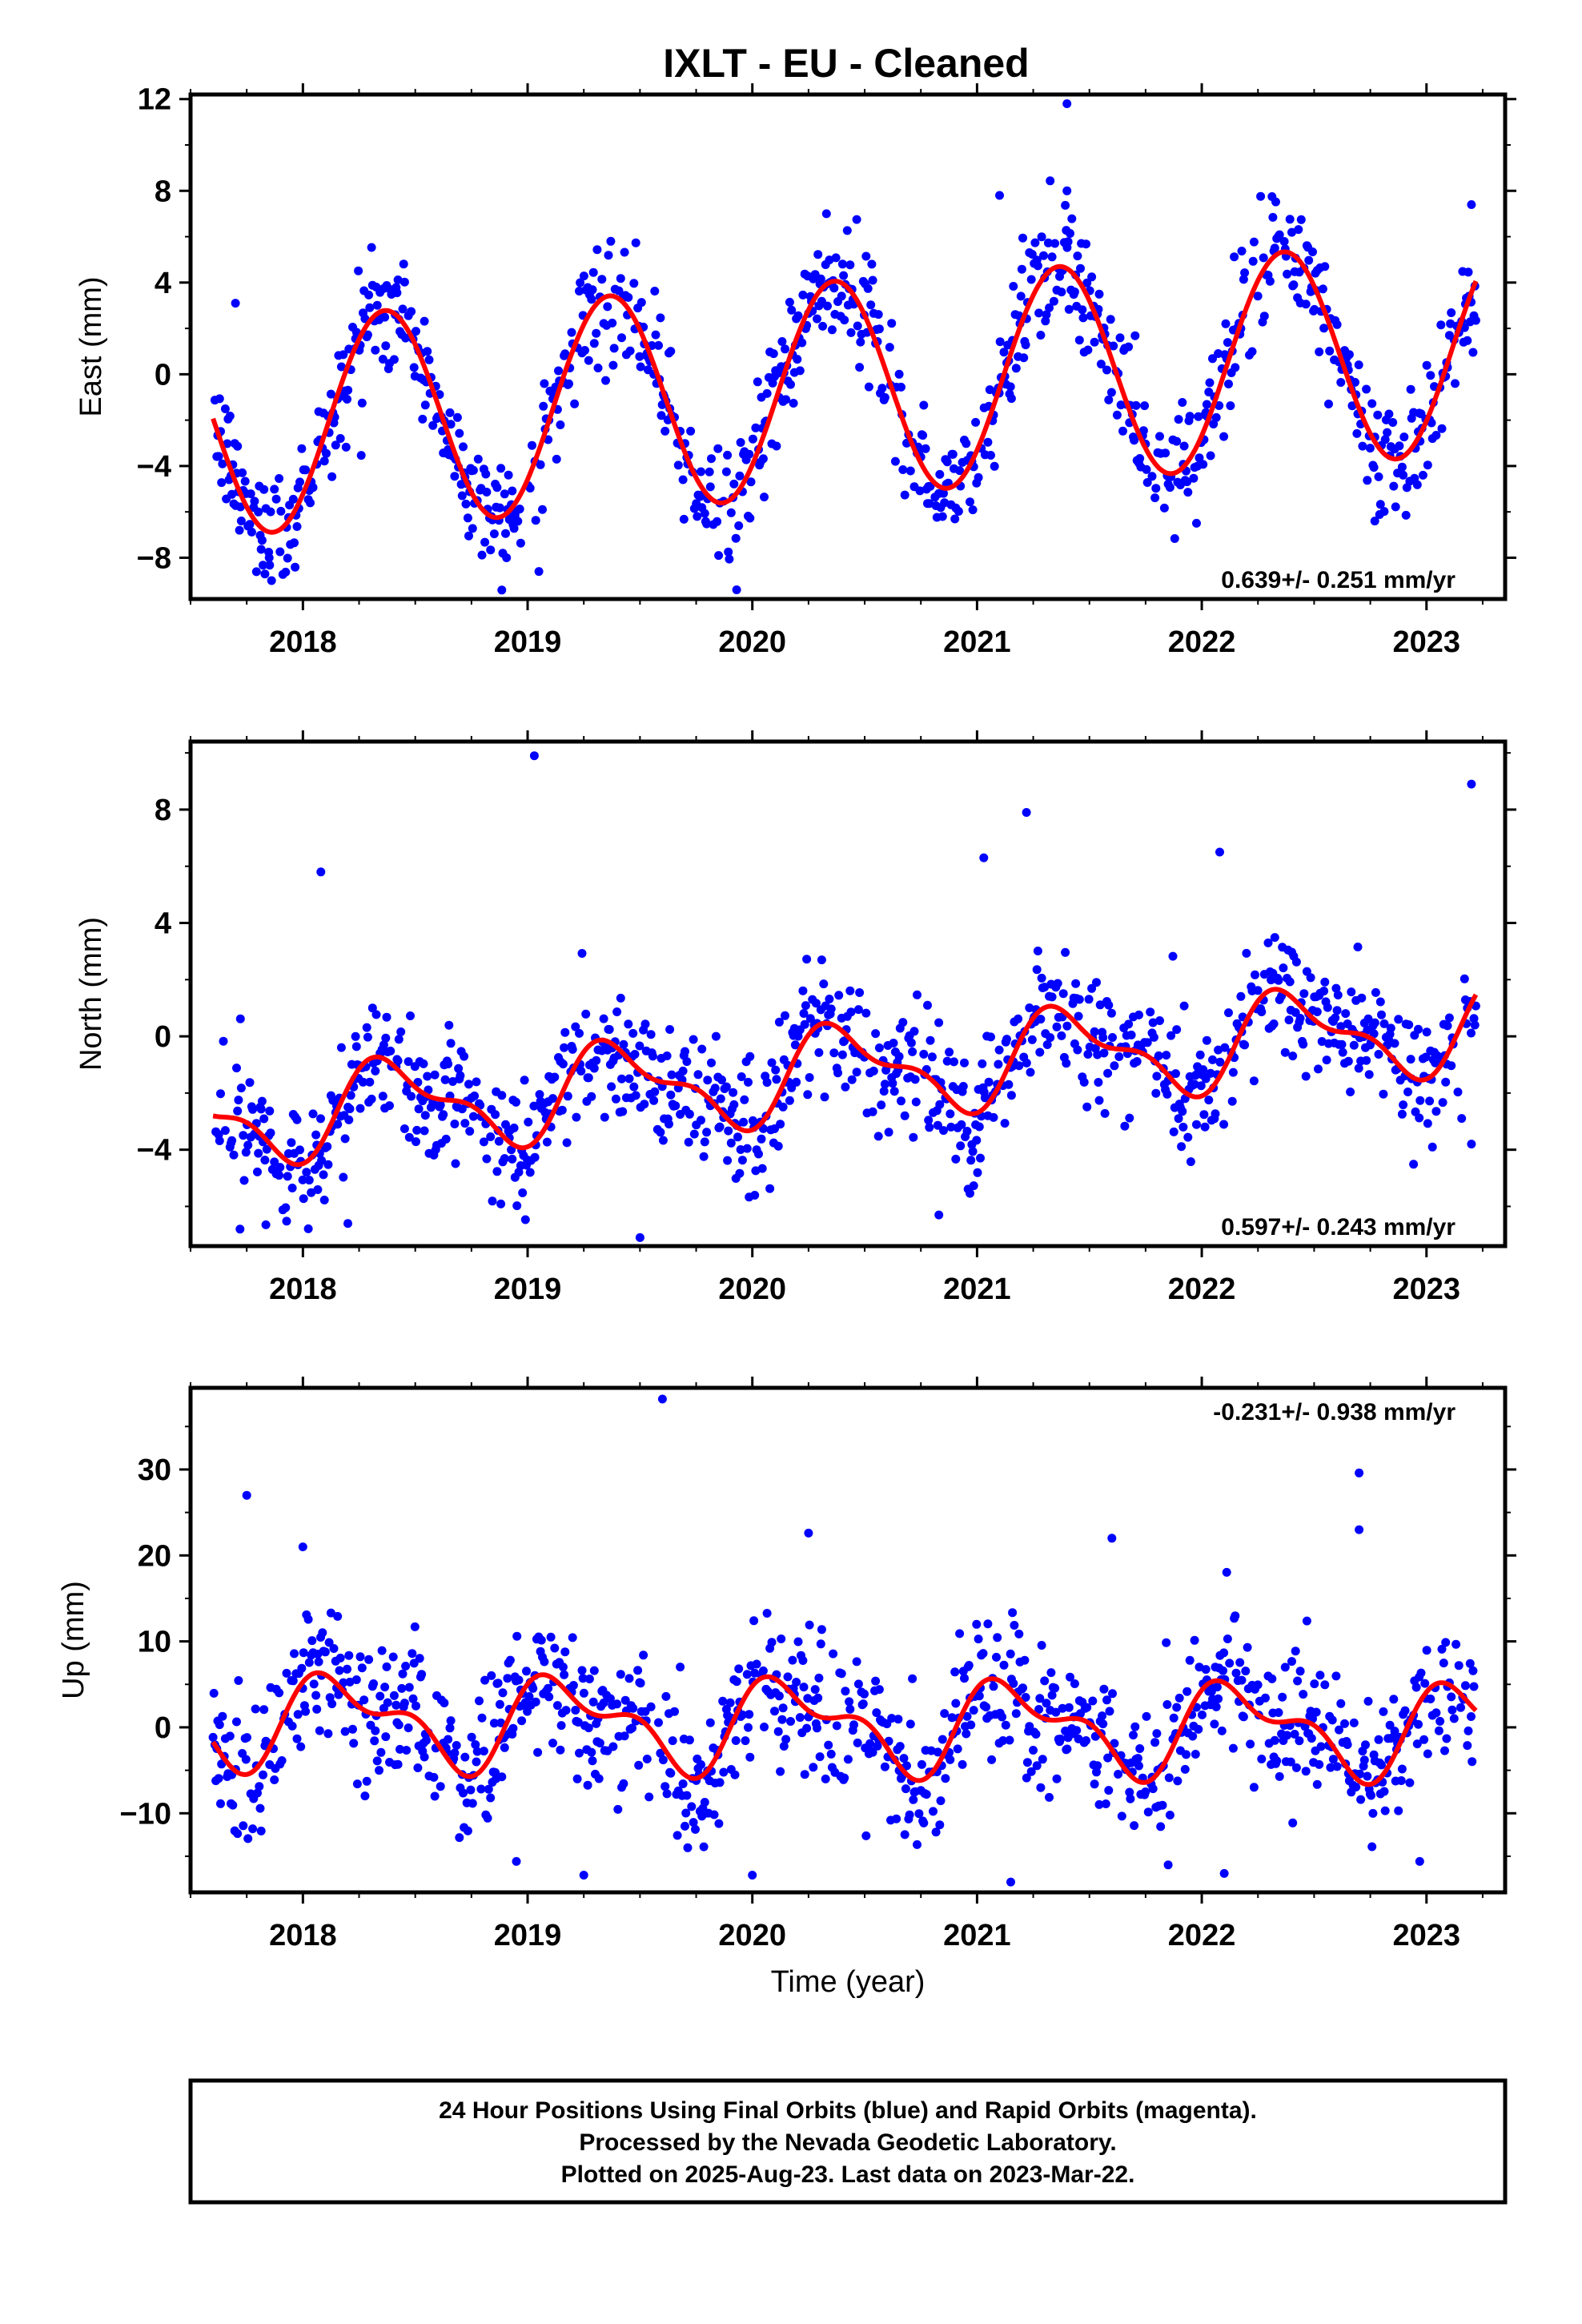  What do you see at coordinates (163, 375) in the screenshot?
I see `y-tick-label: 0` at bounding box center [163, 375].